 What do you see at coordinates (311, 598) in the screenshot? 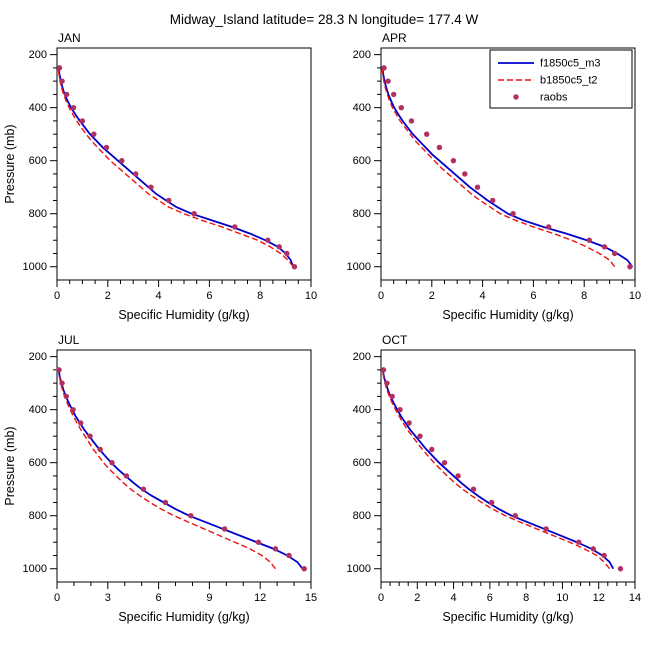
I see `svg-text: 15` at bounding box center [311, 598].